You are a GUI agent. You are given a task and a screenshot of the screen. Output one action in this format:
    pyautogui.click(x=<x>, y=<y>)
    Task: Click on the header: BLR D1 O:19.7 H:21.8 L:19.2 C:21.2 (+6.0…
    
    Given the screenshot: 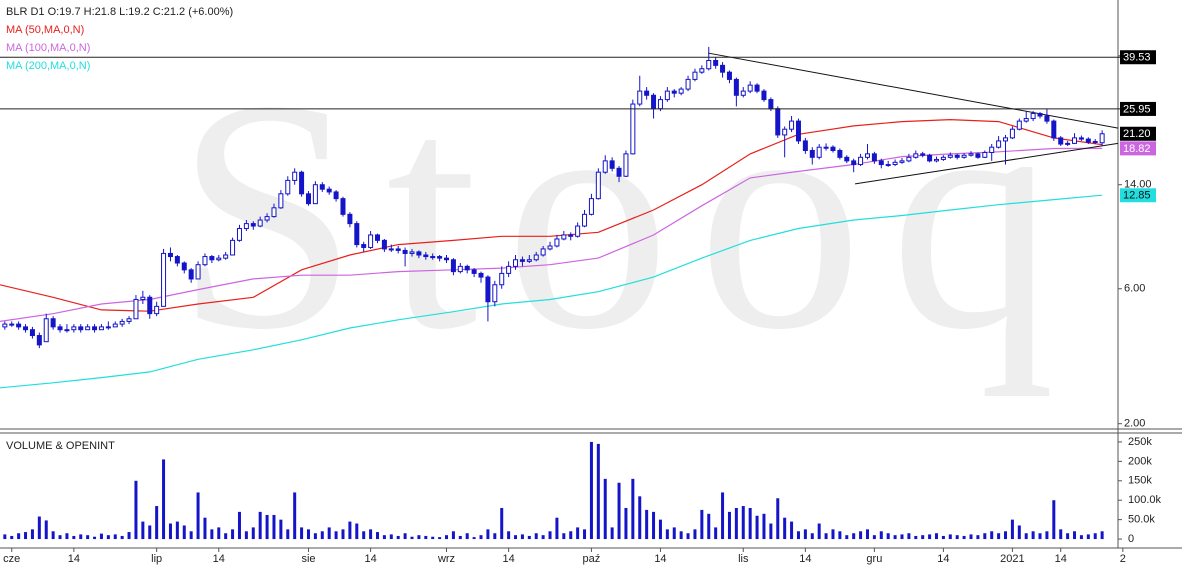 What is the action you would take?
    pyautogui.click(x=119, y=12)
    